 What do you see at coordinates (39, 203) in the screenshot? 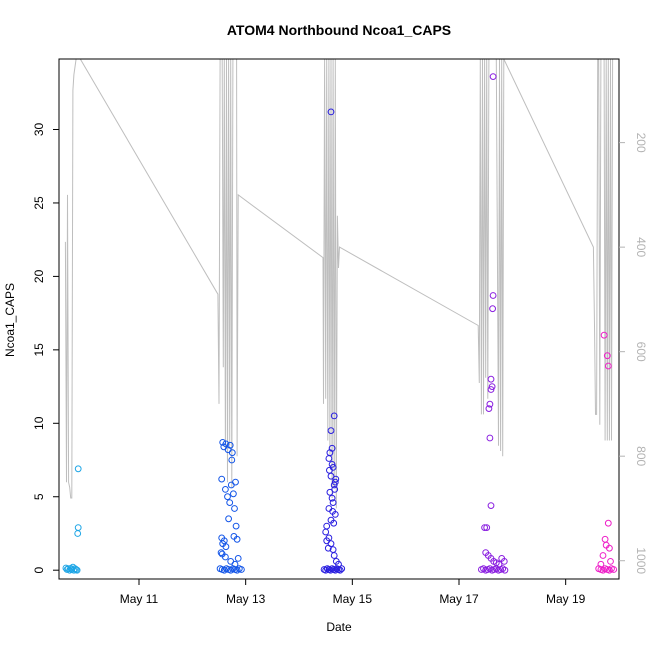
I see `y-tick-label-6: 25` at bounding box center [39, 203].